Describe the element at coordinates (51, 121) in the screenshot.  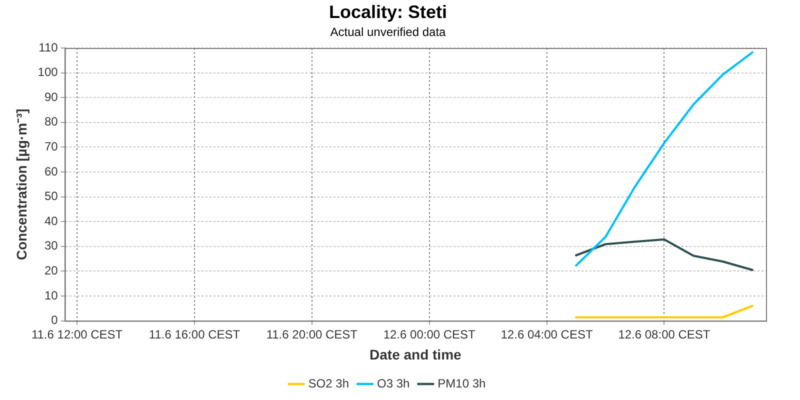
I see `y-tick-label: 80` at that location.